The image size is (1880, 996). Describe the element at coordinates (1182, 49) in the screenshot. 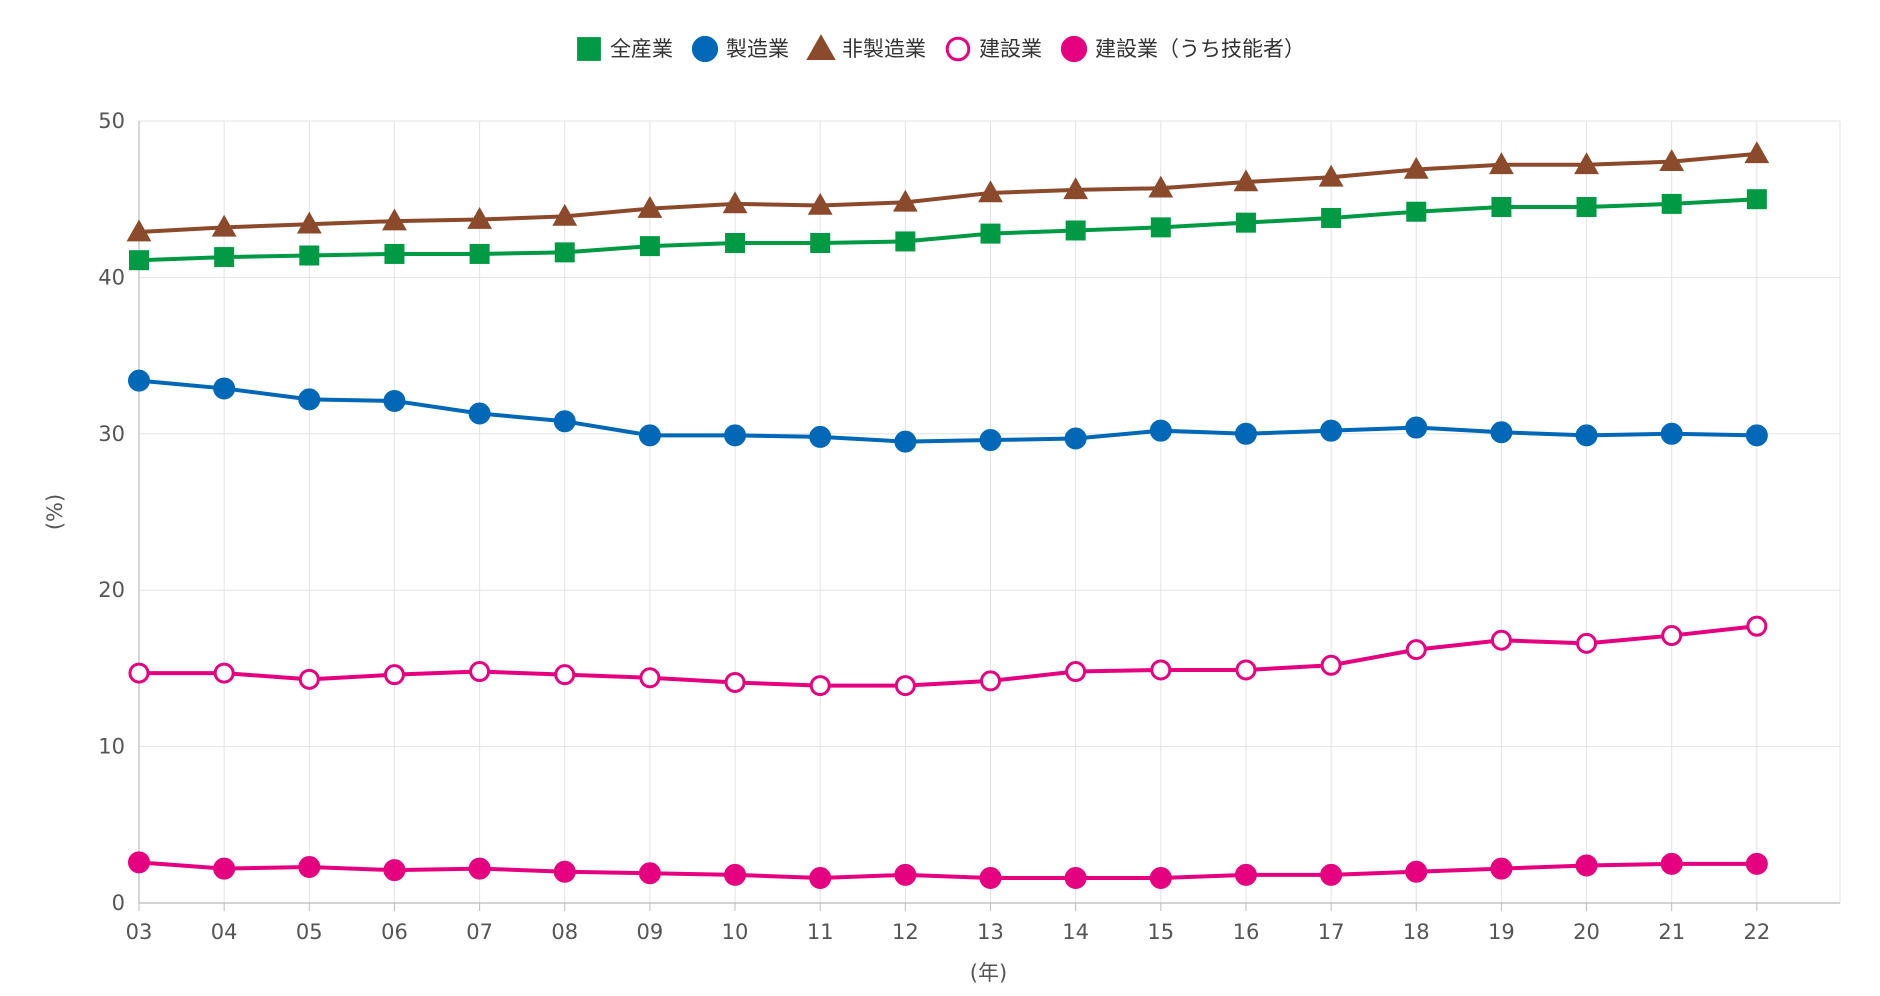

I see `legend-item: 建設業（うち技能者）` at that location.